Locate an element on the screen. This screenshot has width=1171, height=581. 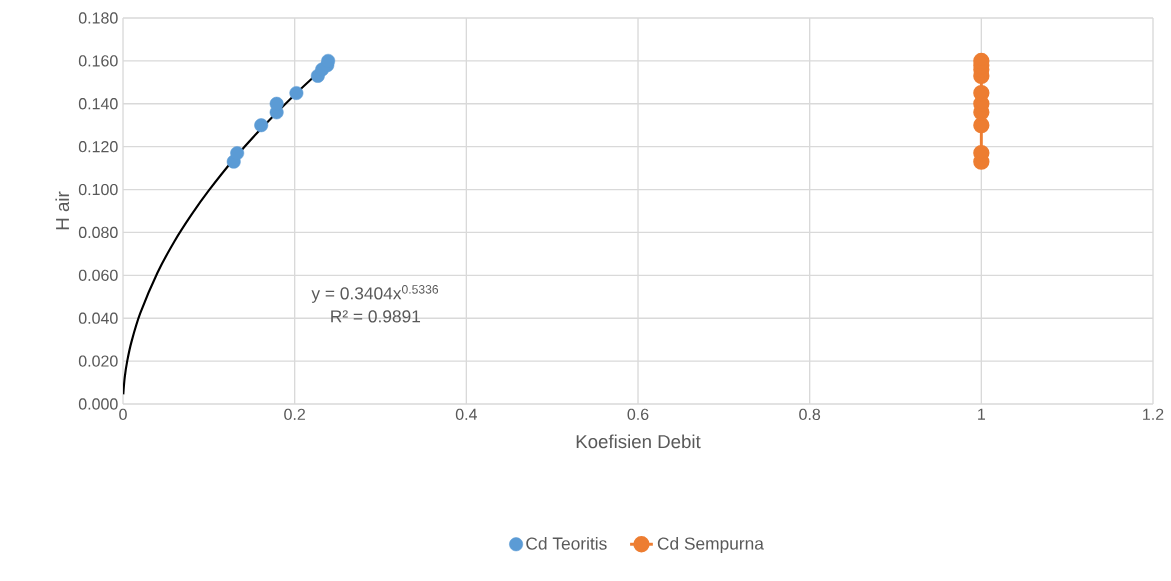
x-tick-label: 0.6 is located at coordinates (638, 414).